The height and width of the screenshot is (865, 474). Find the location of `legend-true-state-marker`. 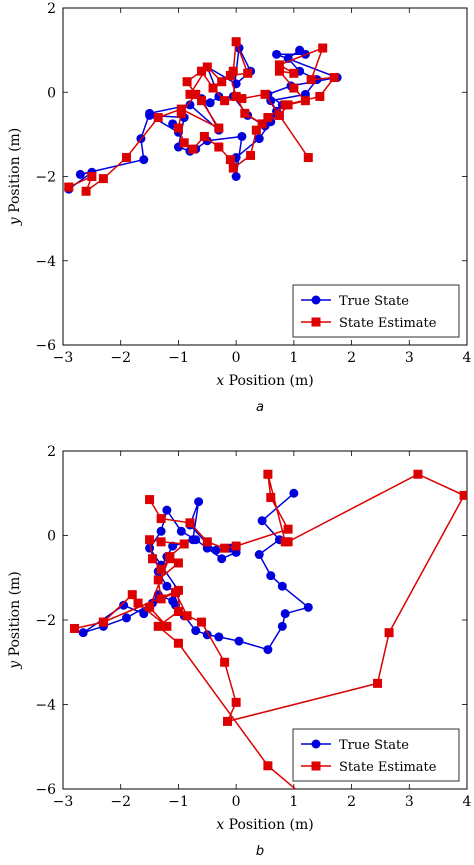

legend-true-state-marker is located at coordinates (316, 300).